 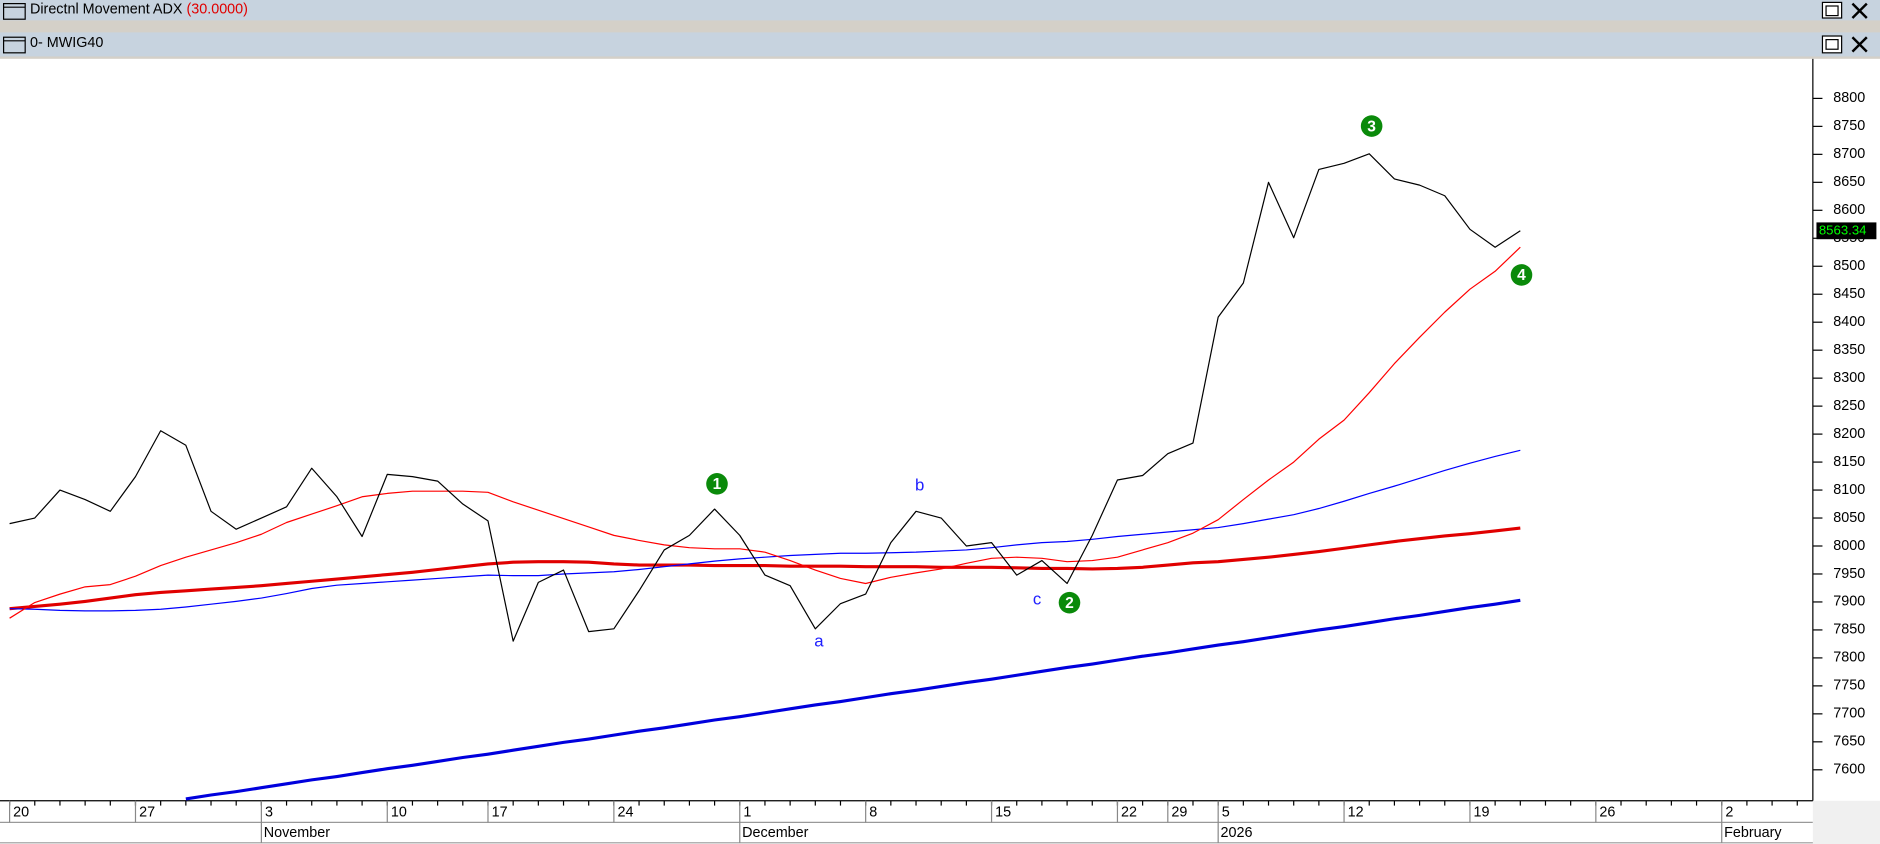 What do you see at coordinates (1849, 182) in the screenshot?
I see `y-tick-label: 8650` at bounding box center [1849, 182].